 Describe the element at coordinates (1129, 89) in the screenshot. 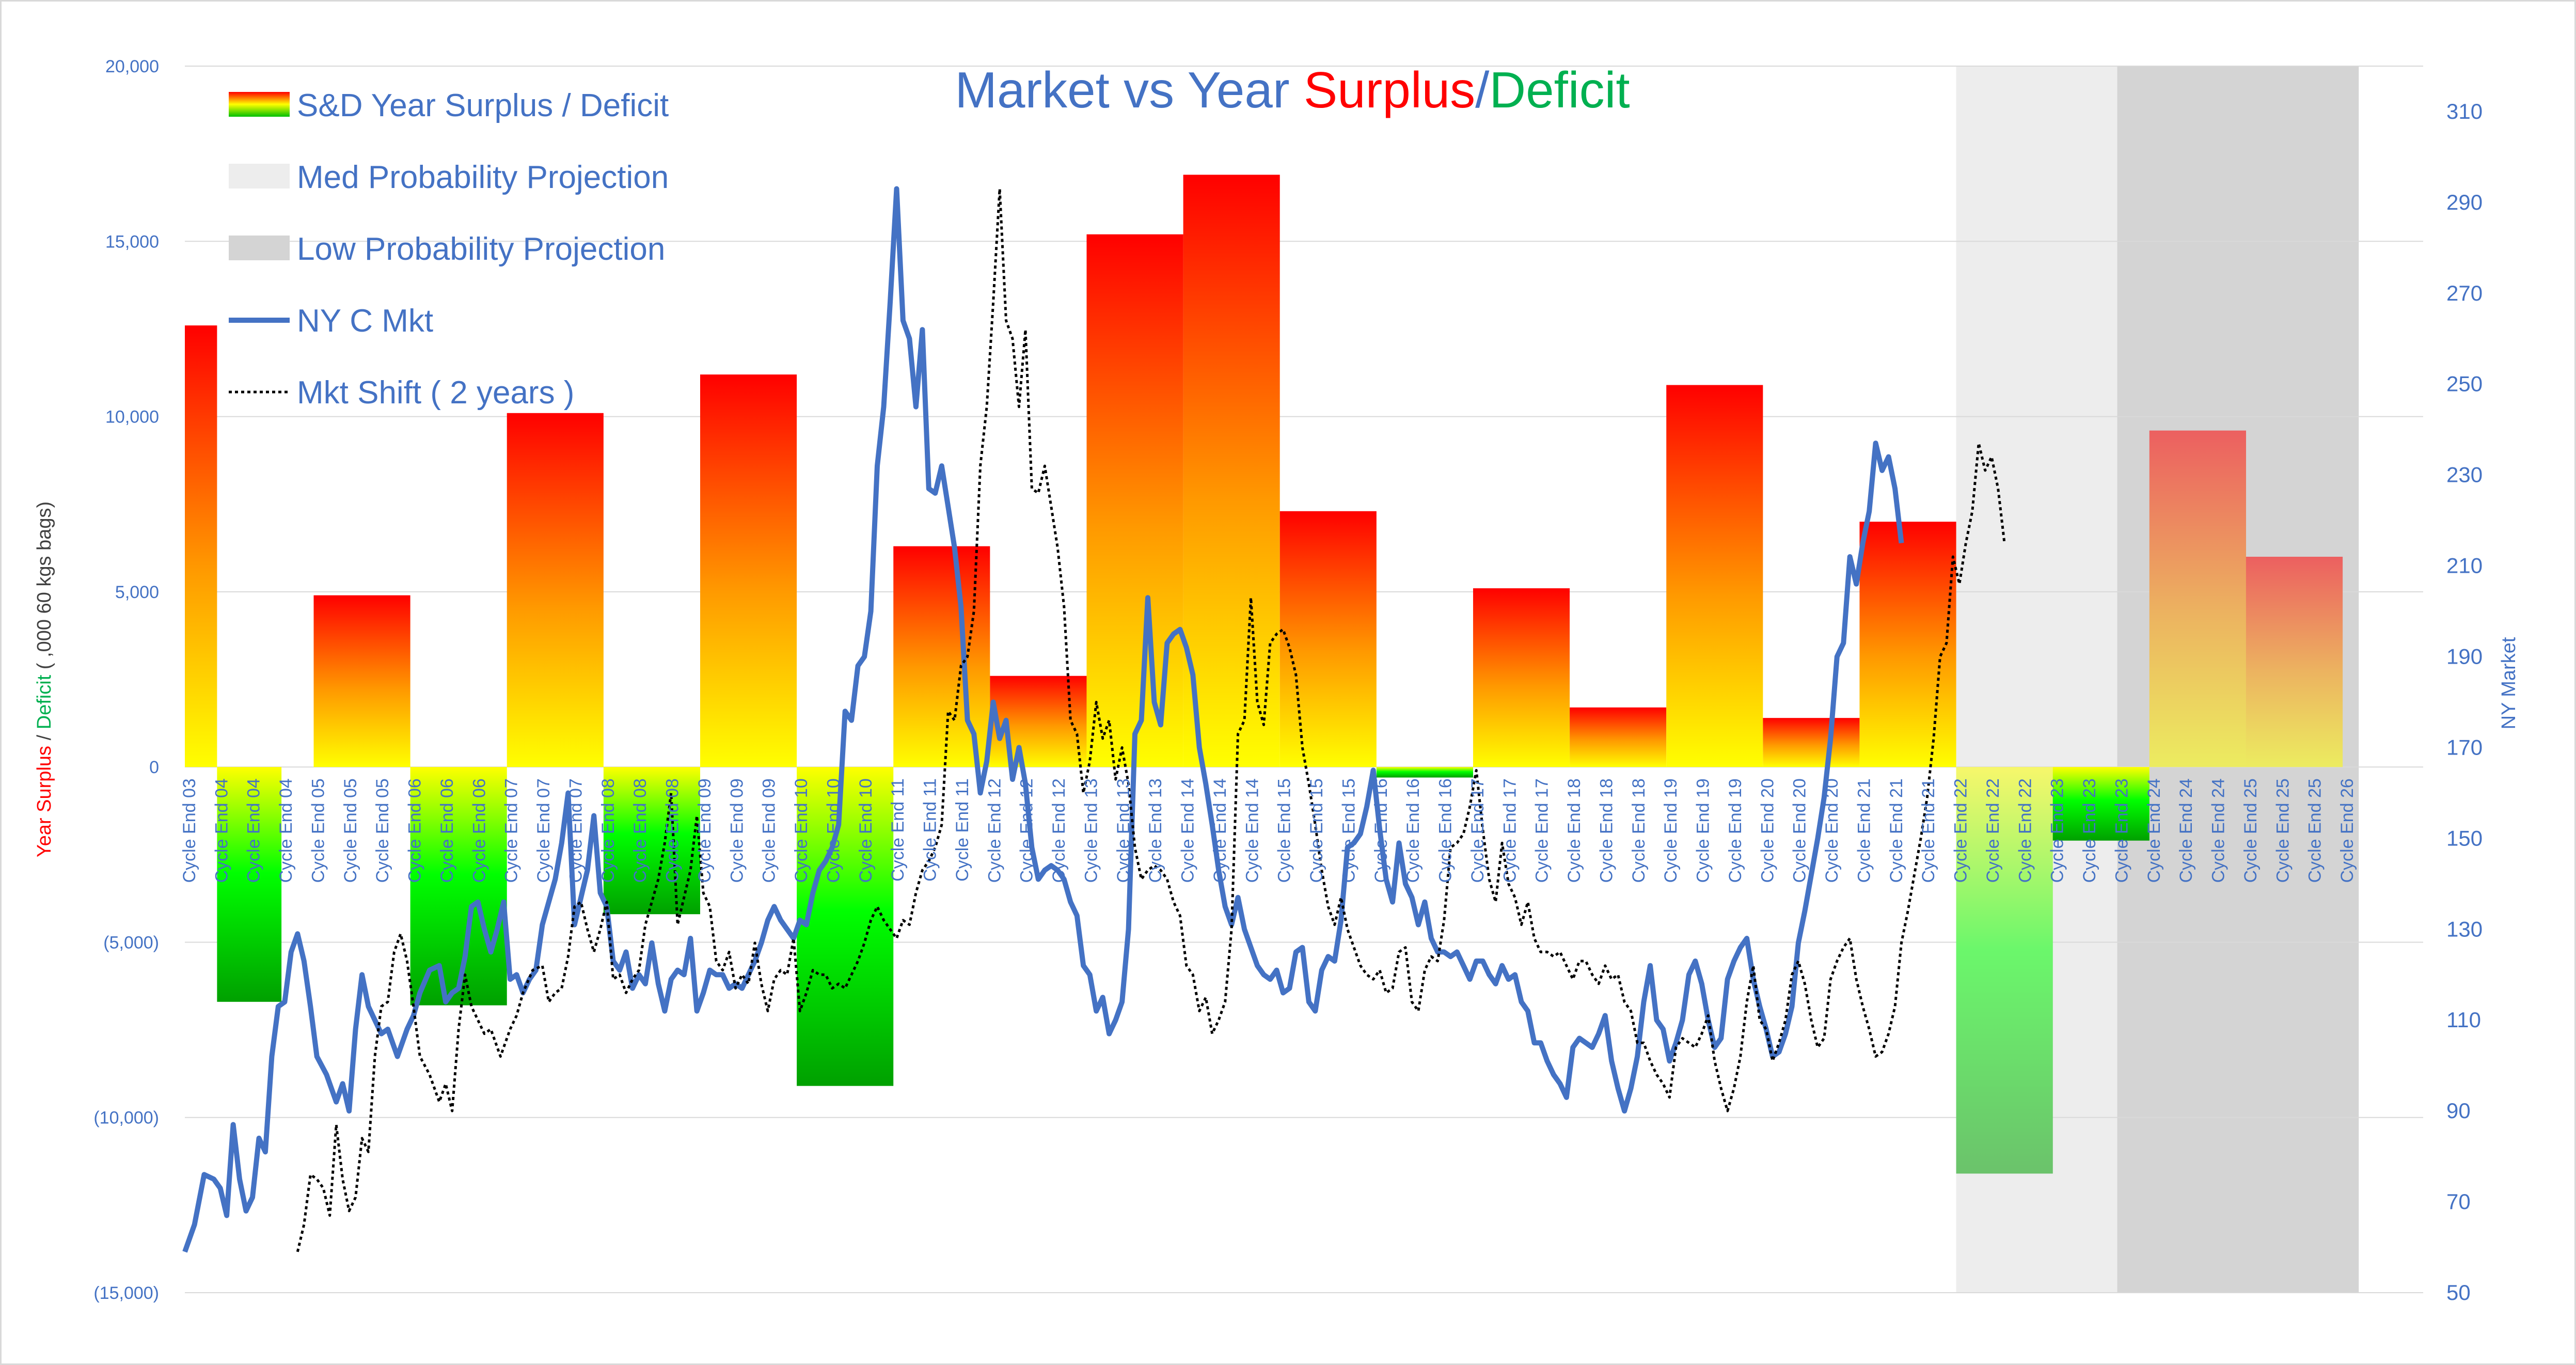

I see `chart-title-part: Market vs Year` at that location.